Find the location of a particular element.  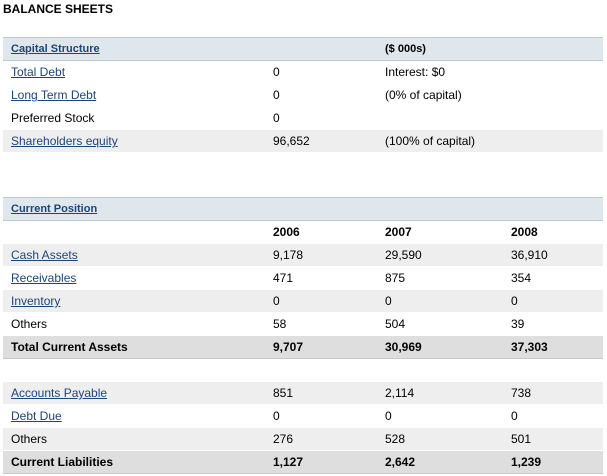

total-debt-value: 0 is located at coordinates (321, 72).